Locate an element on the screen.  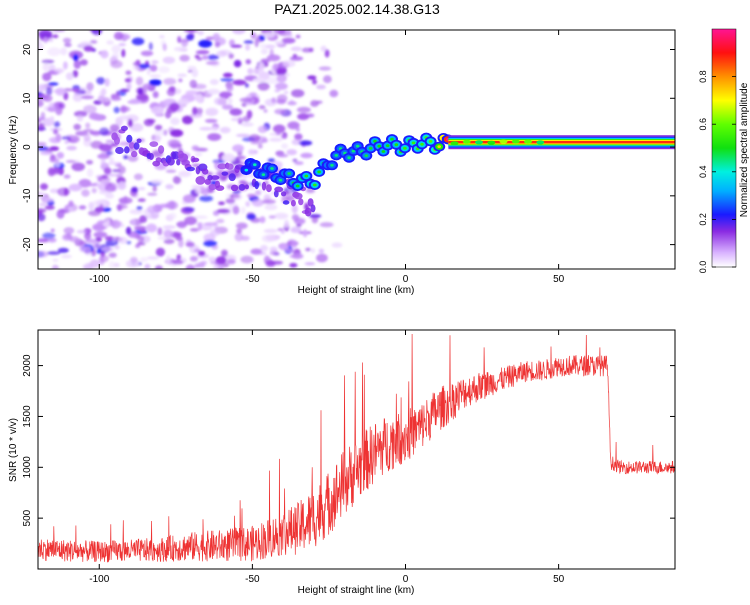
colorbar-tick-label: 0.8 is located at coordinates (703, 76).